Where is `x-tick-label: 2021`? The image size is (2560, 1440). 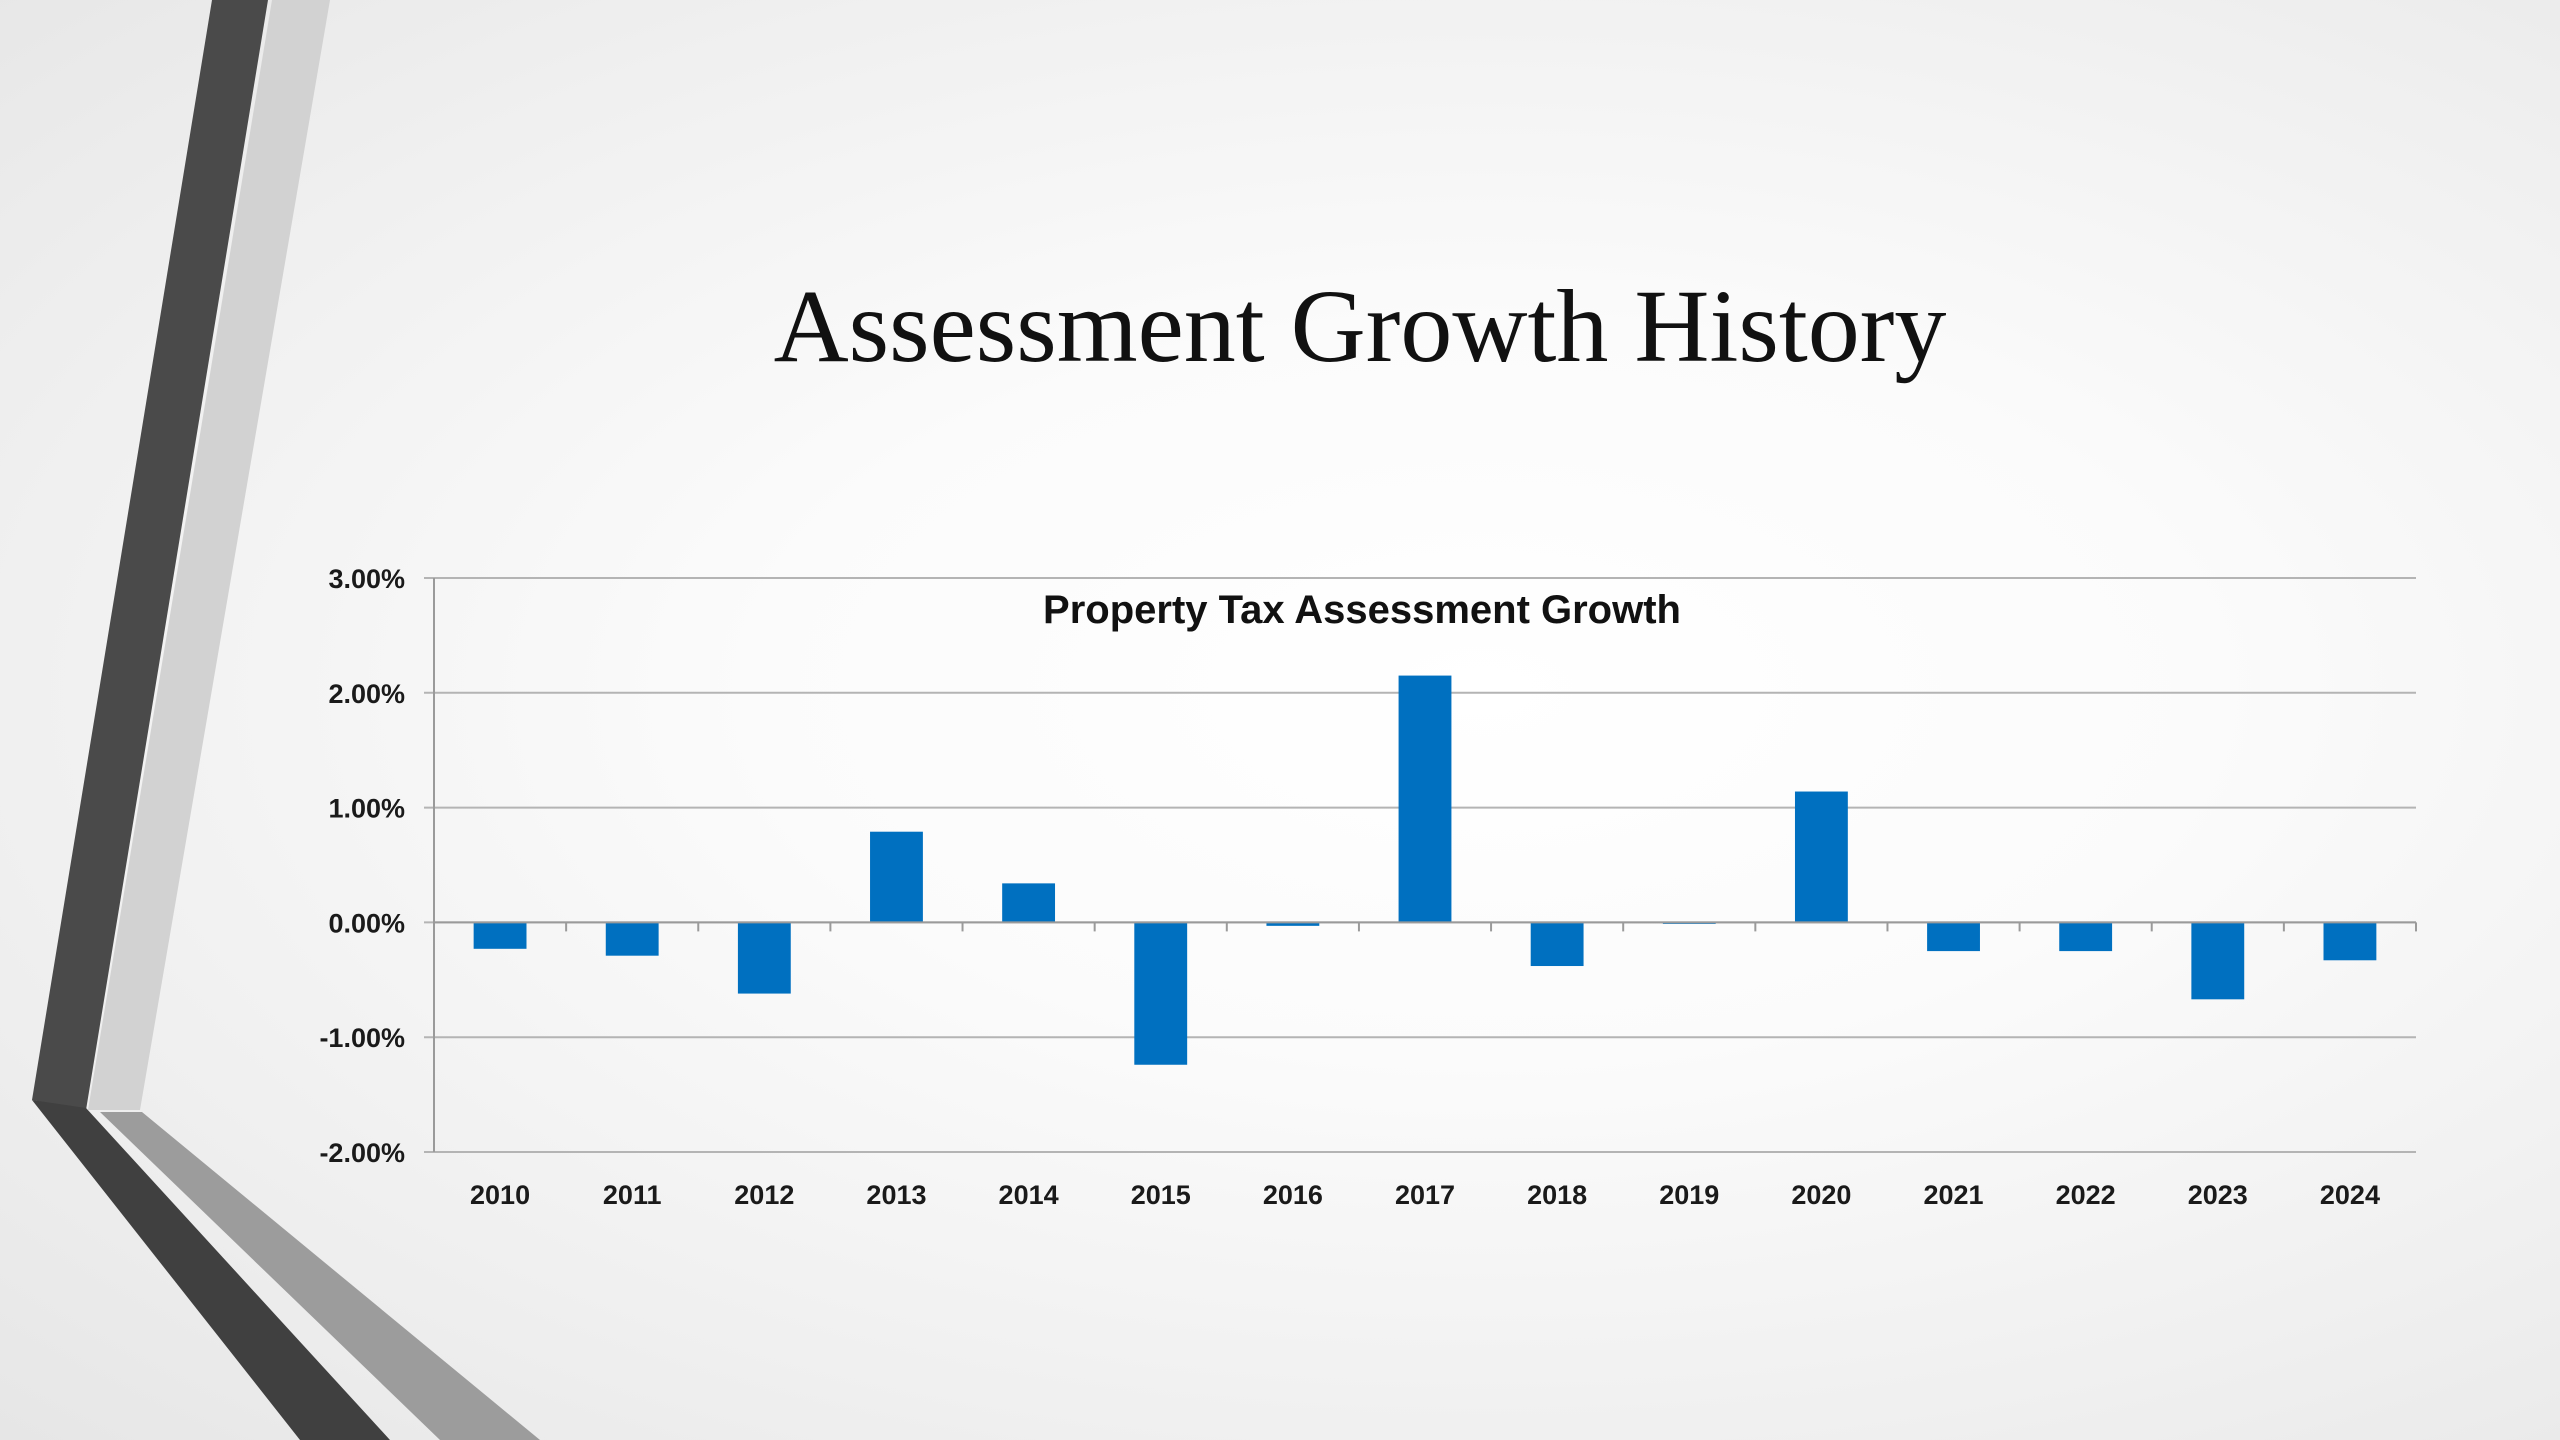
x-tick-label: 2021 is located at coordinates (1953, 1195).